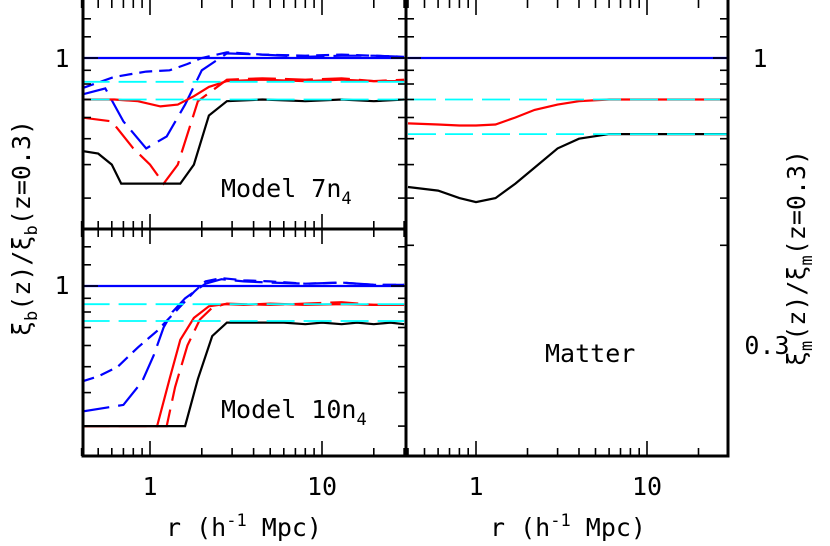  Describe the element at coordinates (294, 412) in the screenshot. I see `panel-label-bottom-left: Model 10n4` at that location.